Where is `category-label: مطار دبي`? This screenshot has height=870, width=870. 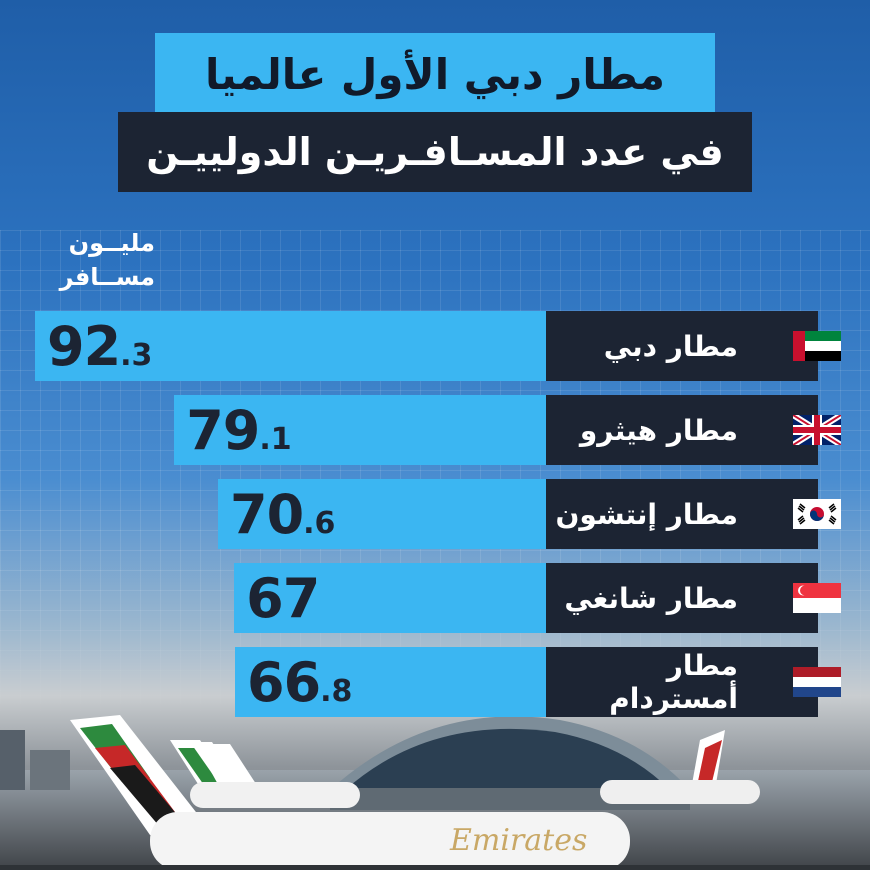 category-label: مطار دبي is located at coordinates (670, 346).